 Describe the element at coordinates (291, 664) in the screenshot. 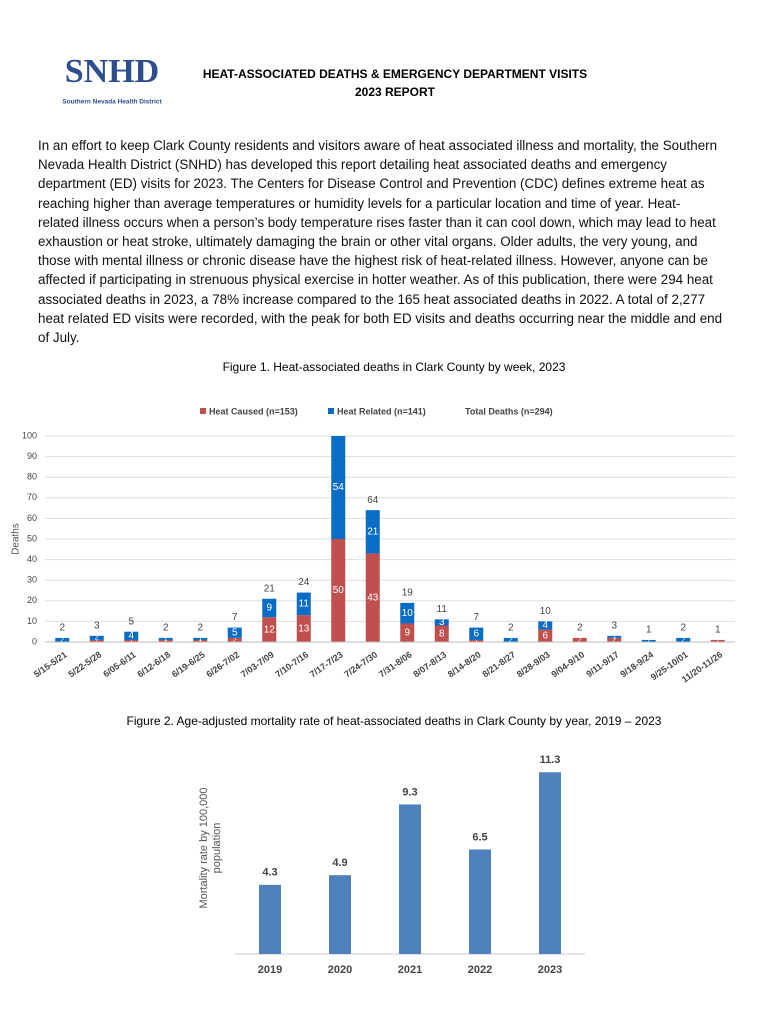

I see `x-tick-label: 7/10-7/16` at that location.